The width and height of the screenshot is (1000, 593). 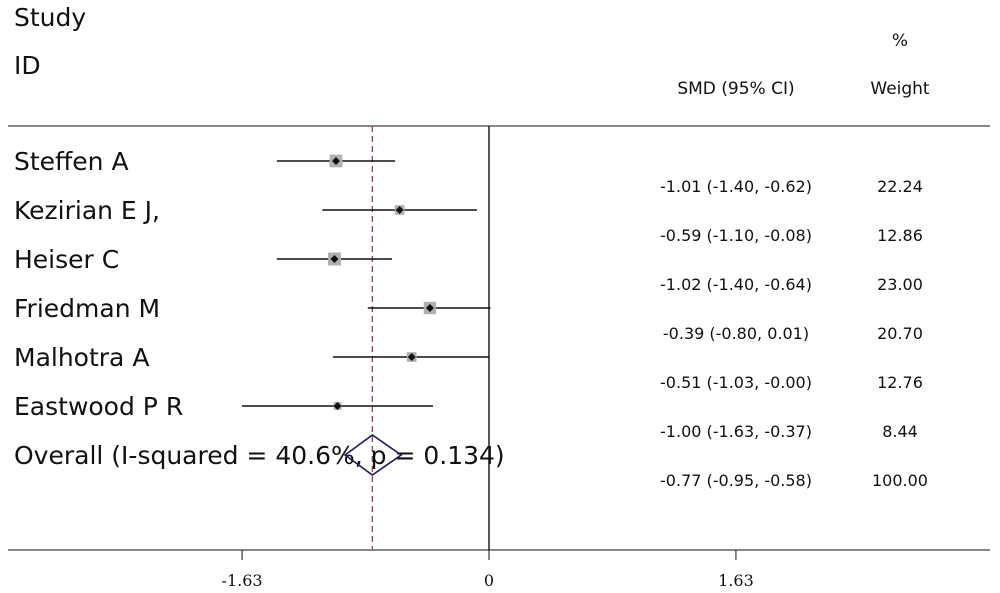 I want to click on study-label: Steffen A, so click(x=71, y=161).